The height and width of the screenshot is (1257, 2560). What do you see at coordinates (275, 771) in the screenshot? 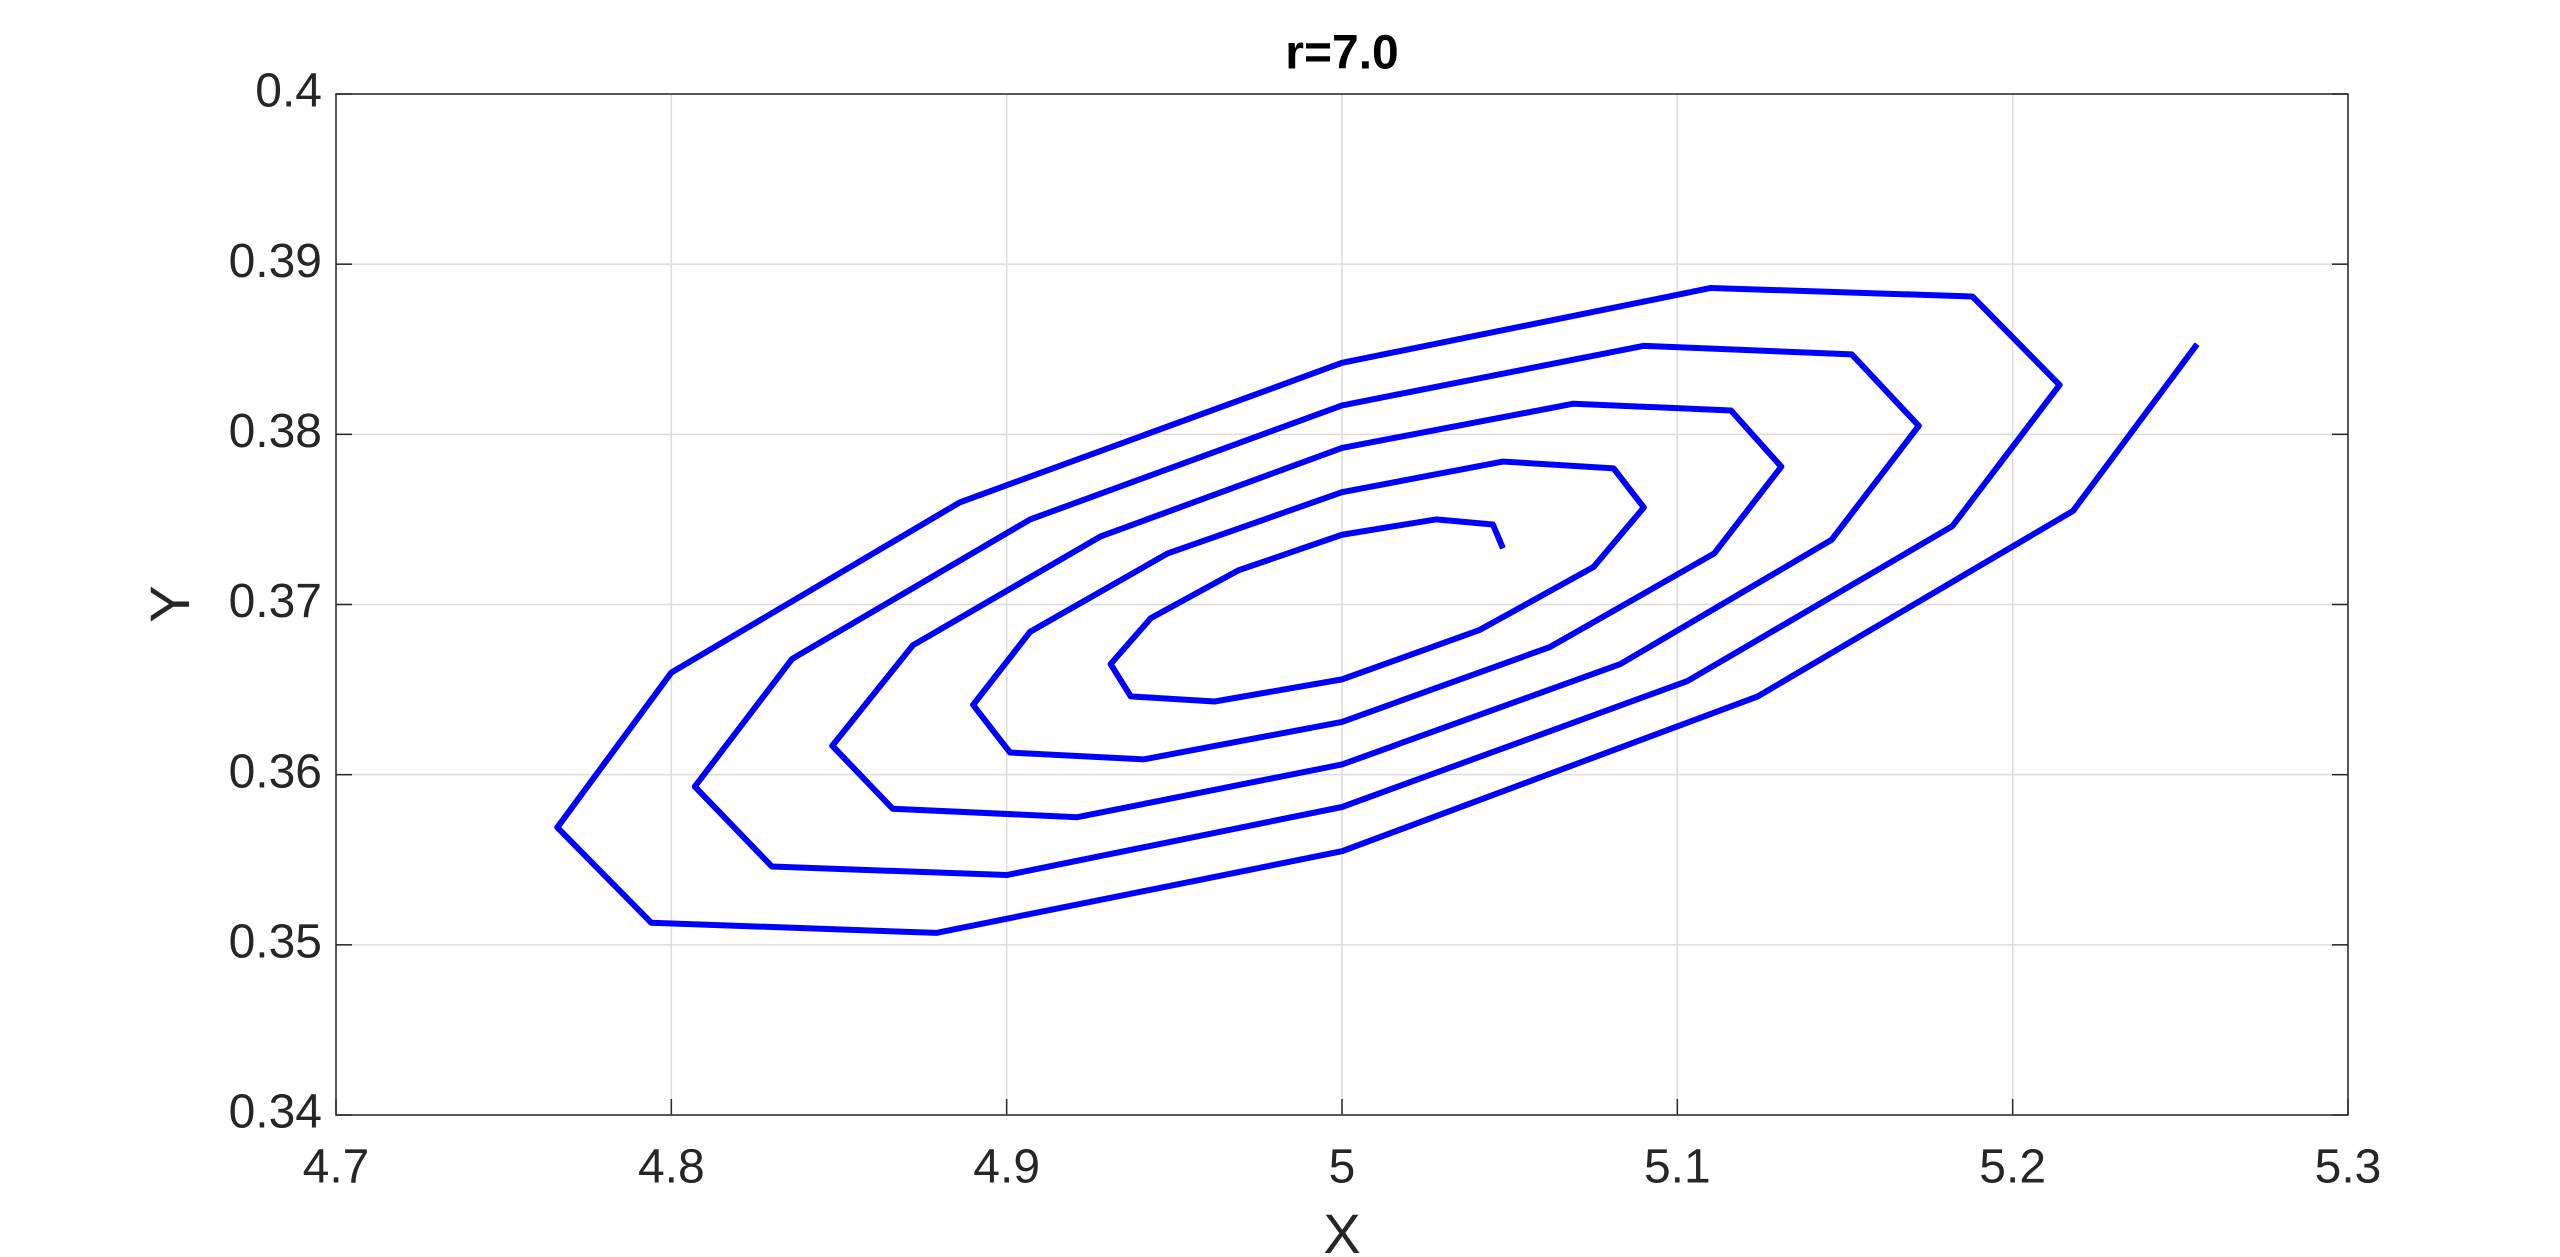
I see `y-tick-label: 0.36` at bounding box center [275, 771].